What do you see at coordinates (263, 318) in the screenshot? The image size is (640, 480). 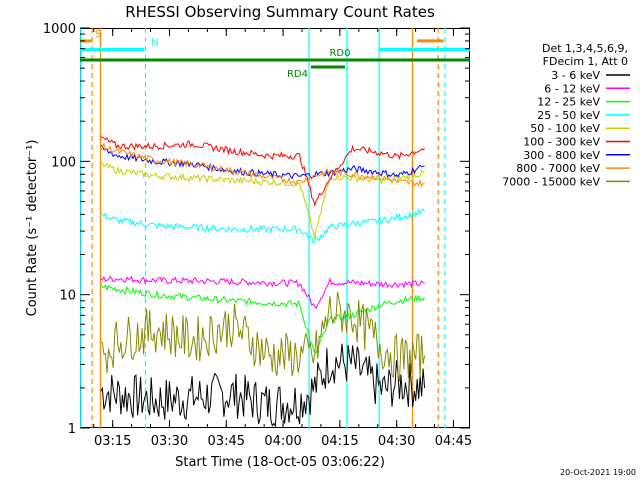 I see `series-line-12-25-kev` at bounding box center [263, 318].